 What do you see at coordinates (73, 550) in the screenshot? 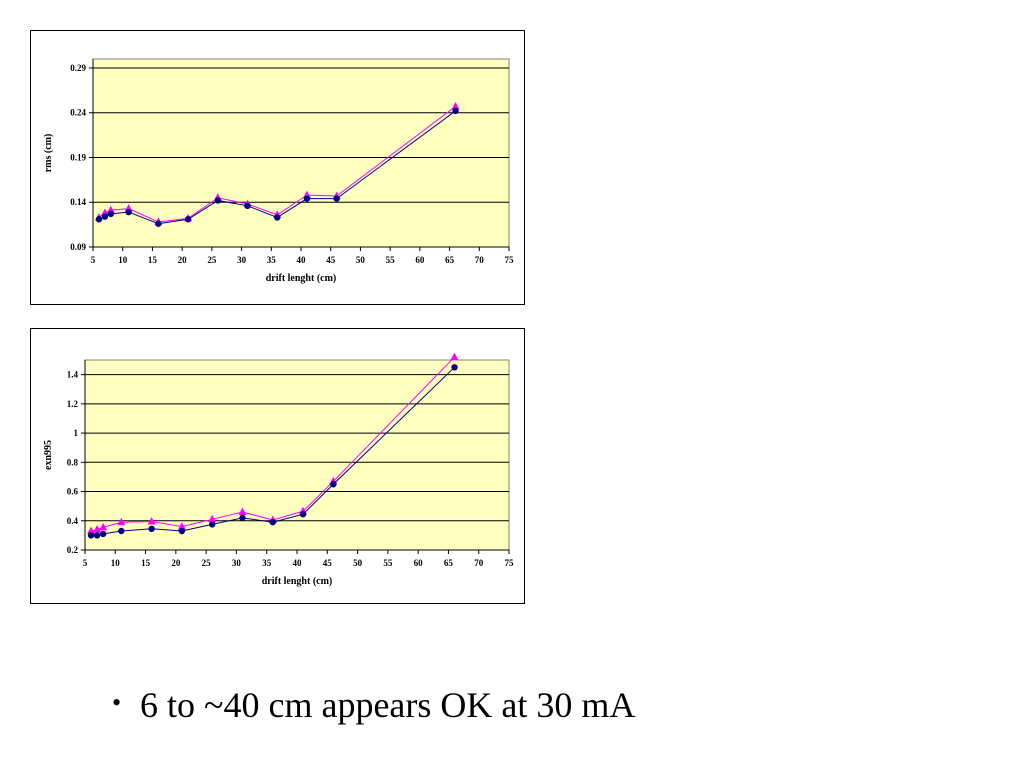
I see `y-tick-label: 0.2` at bounding box center [73, 550].